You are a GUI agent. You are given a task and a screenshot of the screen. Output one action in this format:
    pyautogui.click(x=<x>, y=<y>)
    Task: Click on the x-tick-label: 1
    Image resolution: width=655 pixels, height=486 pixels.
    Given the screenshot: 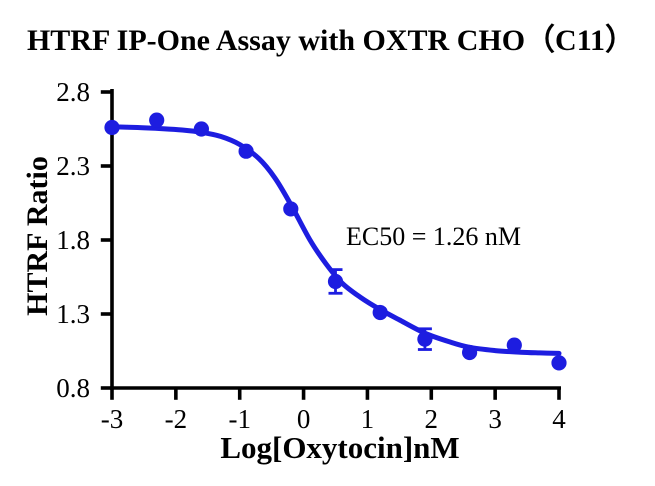 What is the action you would take?
    pyautogui.click(x=368, y=419)
    